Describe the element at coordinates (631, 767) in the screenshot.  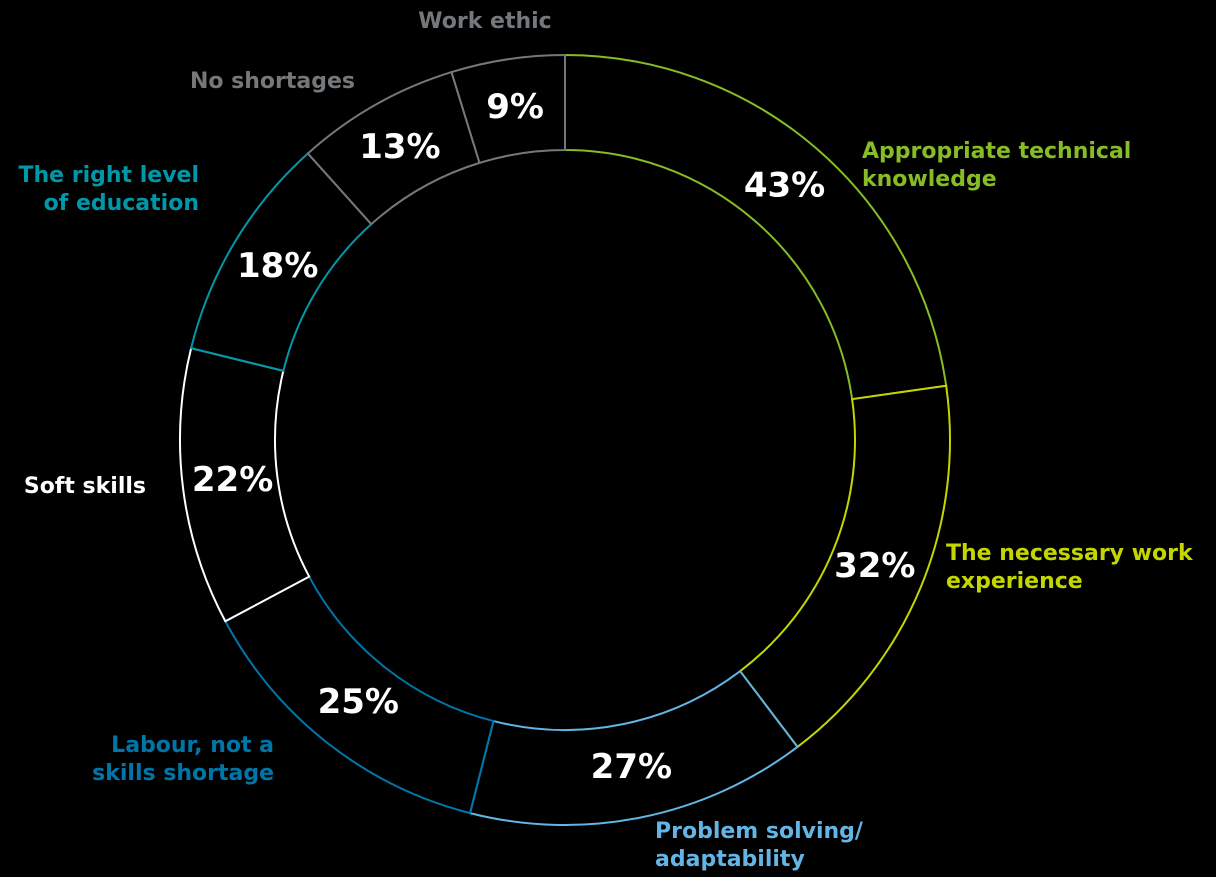
I see `value-label: 27%` at that location.